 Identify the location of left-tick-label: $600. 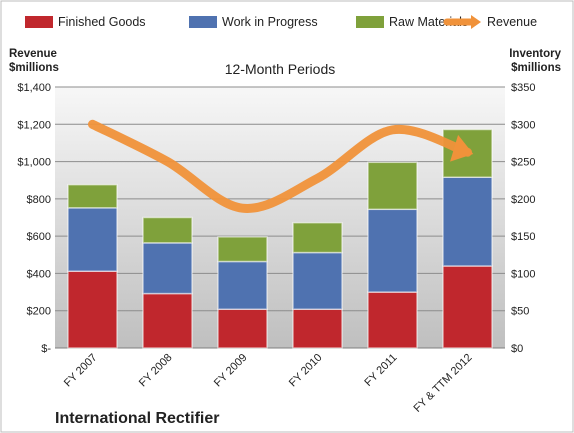
(39, 237).